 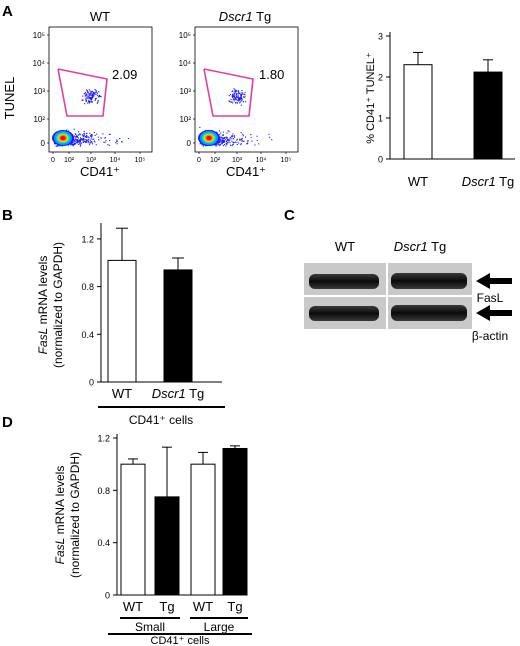 I want to click on flow-xtick-label: 10⁵, so click(x=140, y=160).